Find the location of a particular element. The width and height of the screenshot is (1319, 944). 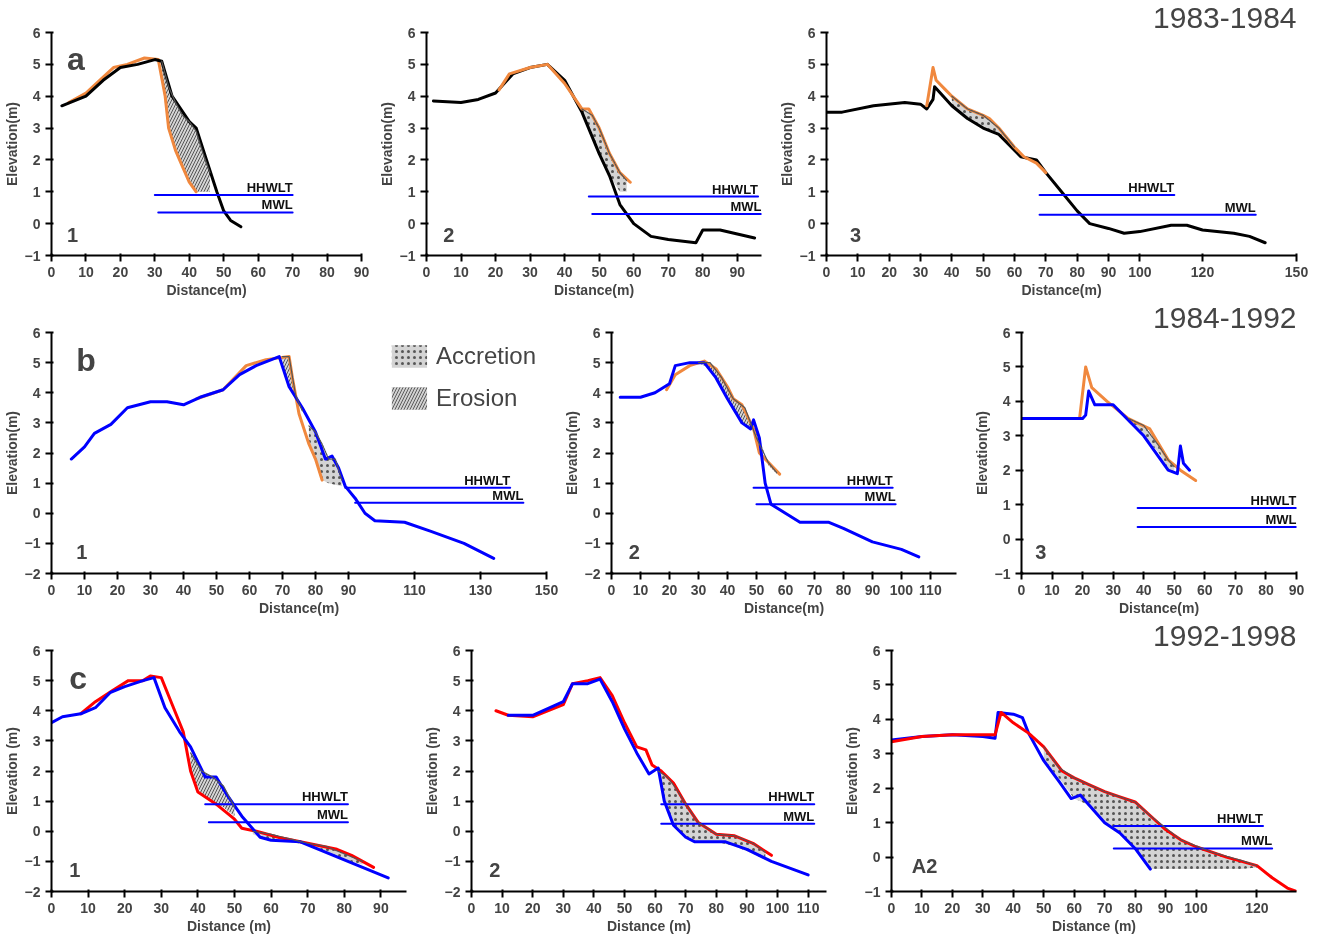

x-tick-label: 100 is located at coordinates (1196, 907).